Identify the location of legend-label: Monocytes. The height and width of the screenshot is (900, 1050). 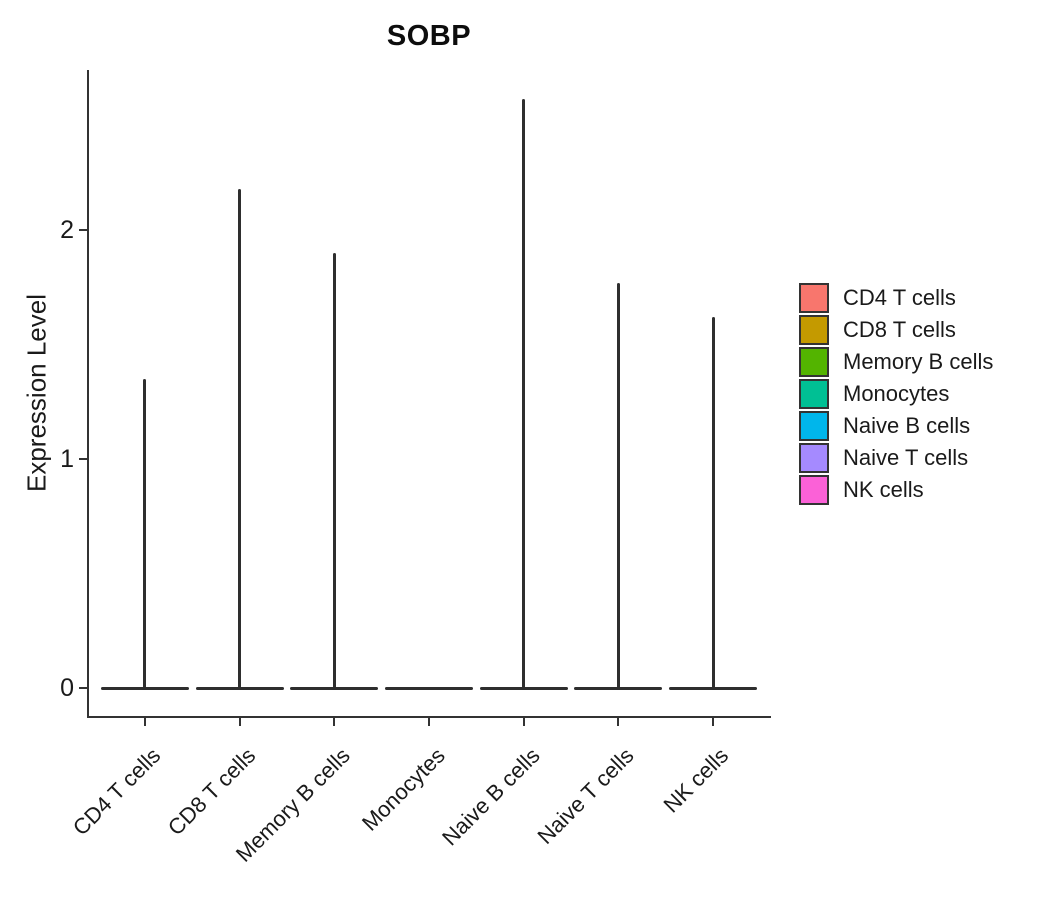
(896, 393).